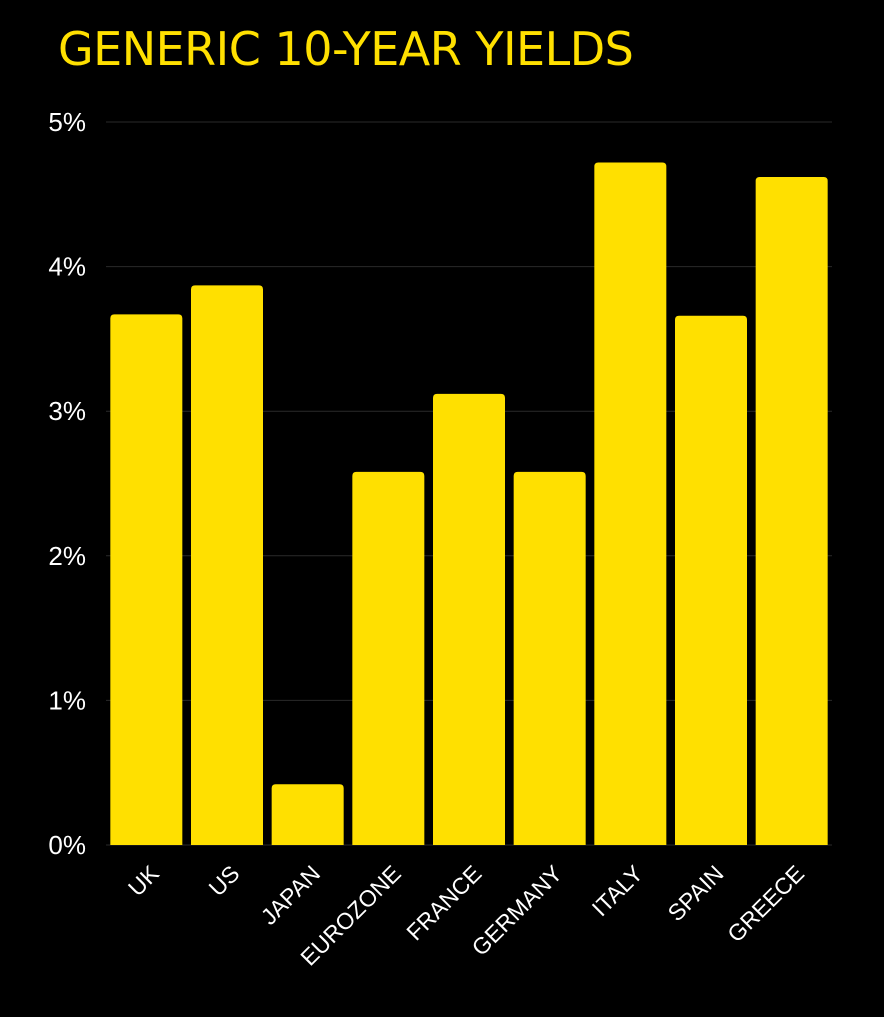 The image size is (884, 1017). I want to click on y-tick-label: 2%, so click(67, 556).